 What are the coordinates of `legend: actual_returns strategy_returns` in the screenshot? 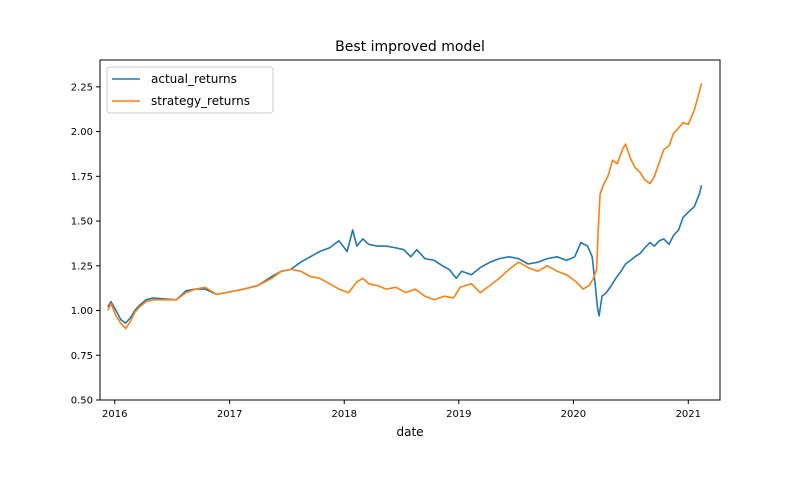 It's located at (190, 90).